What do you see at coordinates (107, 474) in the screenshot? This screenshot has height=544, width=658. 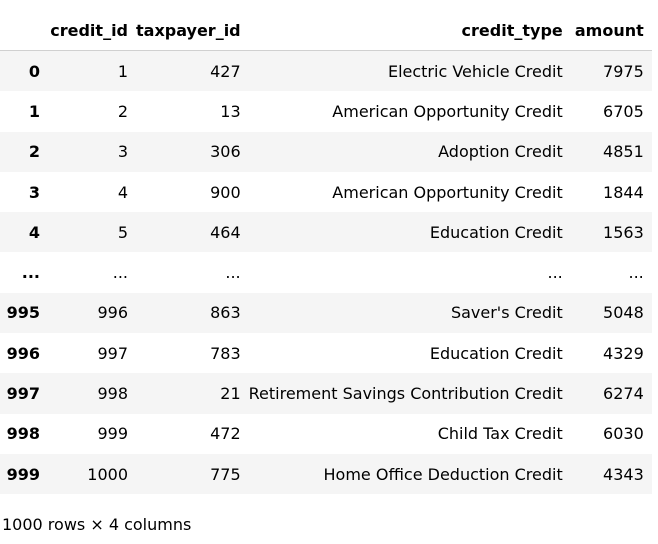 I see `cell-credit-id: 1000` at bounding box center [107, 474].